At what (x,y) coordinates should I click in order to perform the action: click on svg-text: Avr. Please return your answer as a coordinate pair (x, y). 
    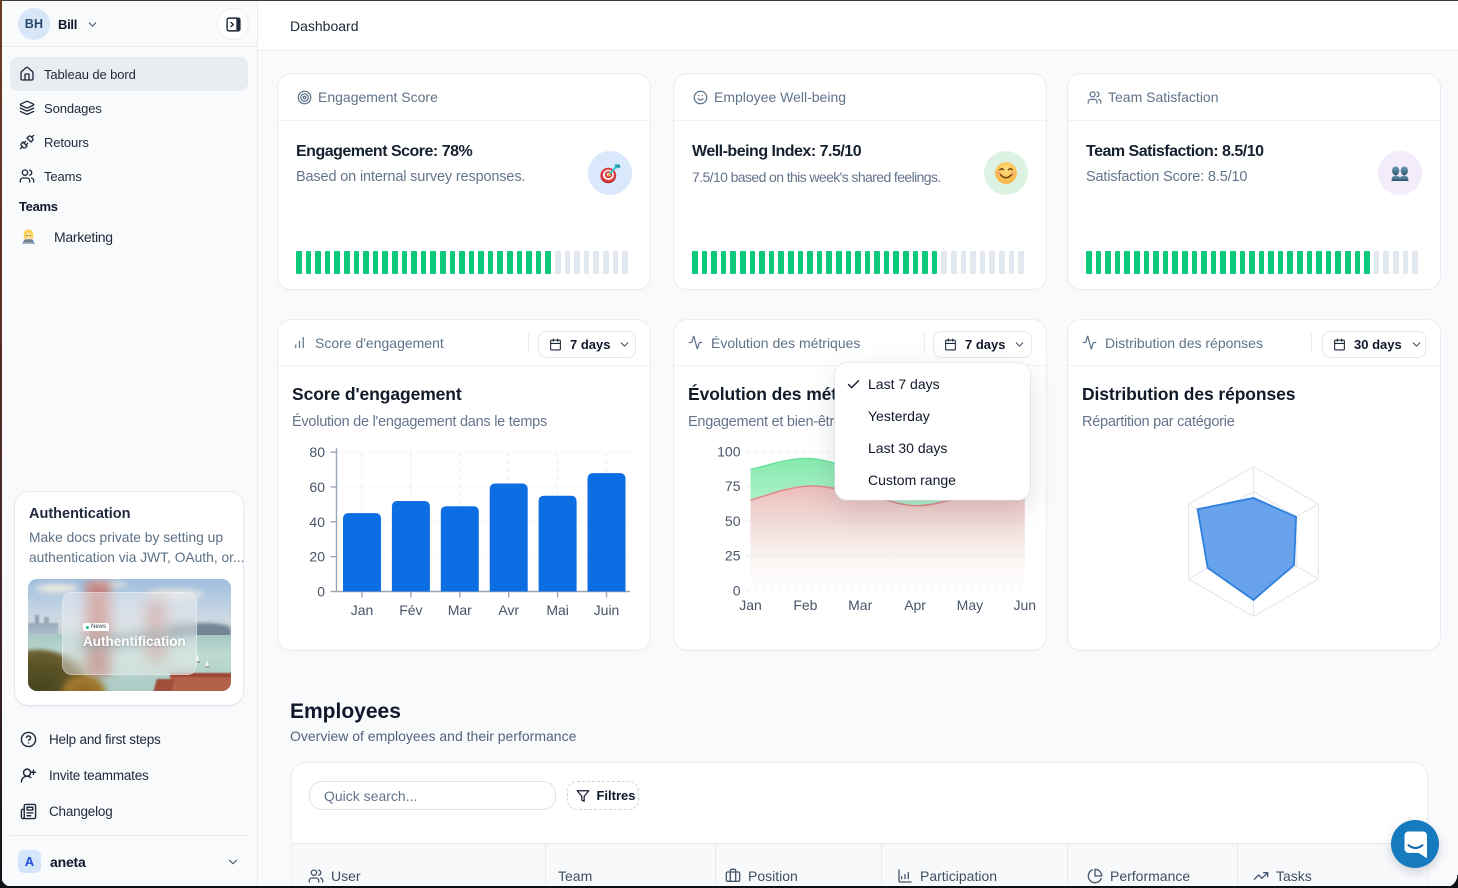
    Looking at the image, I should click on (508, 610).